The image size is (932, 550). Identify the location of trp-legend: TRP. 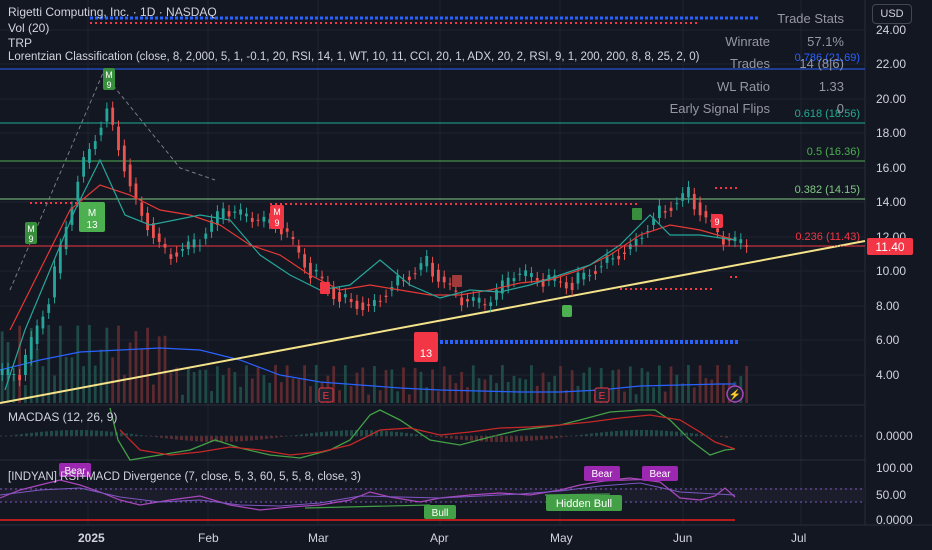
(20, 43).